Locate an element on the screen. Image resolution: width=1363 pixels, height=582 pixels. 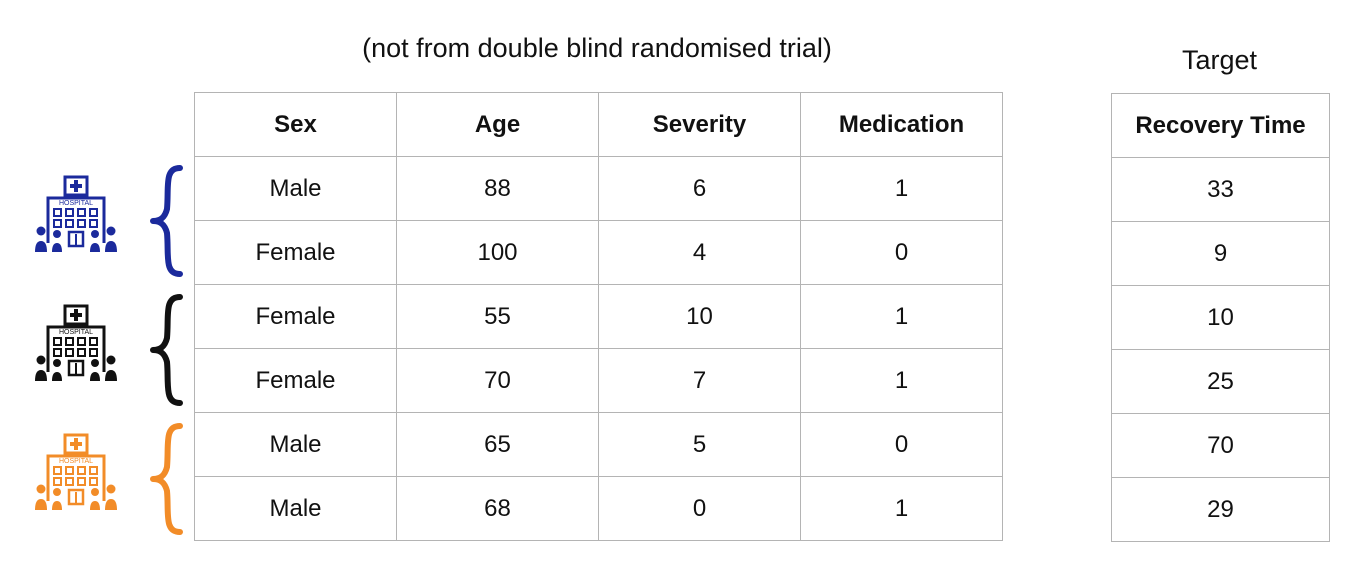
table-row: Male 68 0 1 is located at coordinates (598, 508).